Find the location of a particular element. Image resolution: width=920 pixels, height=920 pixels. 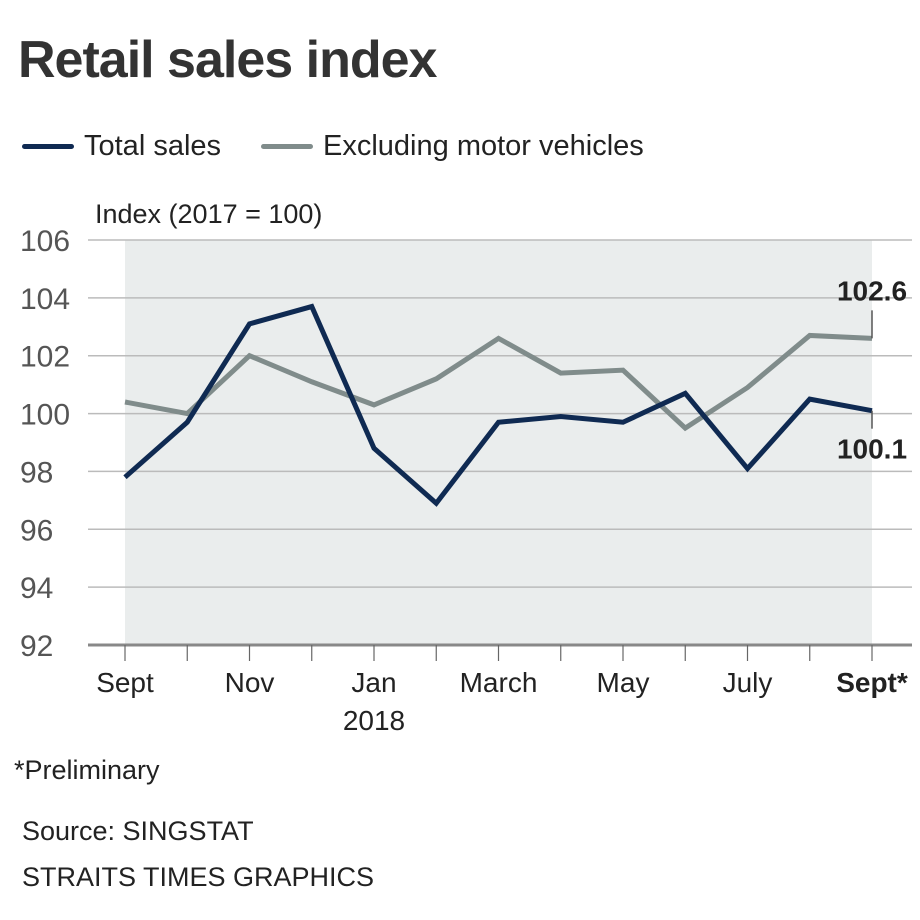

y-tick-label: 98 is located at coordinates (36, 472).